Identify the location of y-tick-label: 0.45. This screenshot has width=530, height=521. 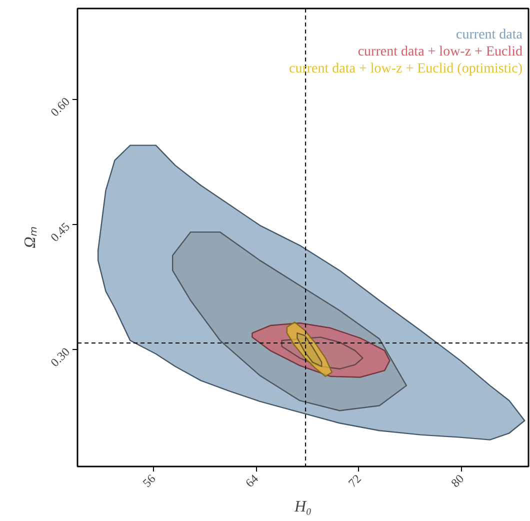
(60, 232).